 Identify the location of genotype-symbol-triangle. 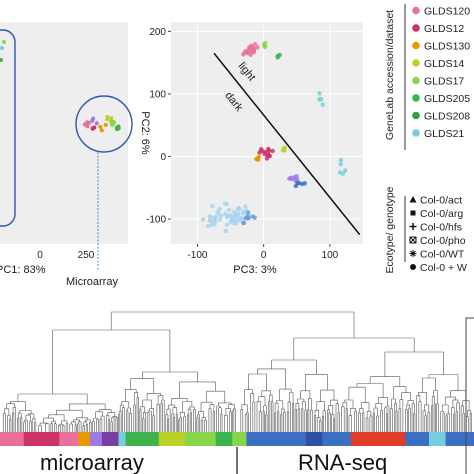
(413, 199).